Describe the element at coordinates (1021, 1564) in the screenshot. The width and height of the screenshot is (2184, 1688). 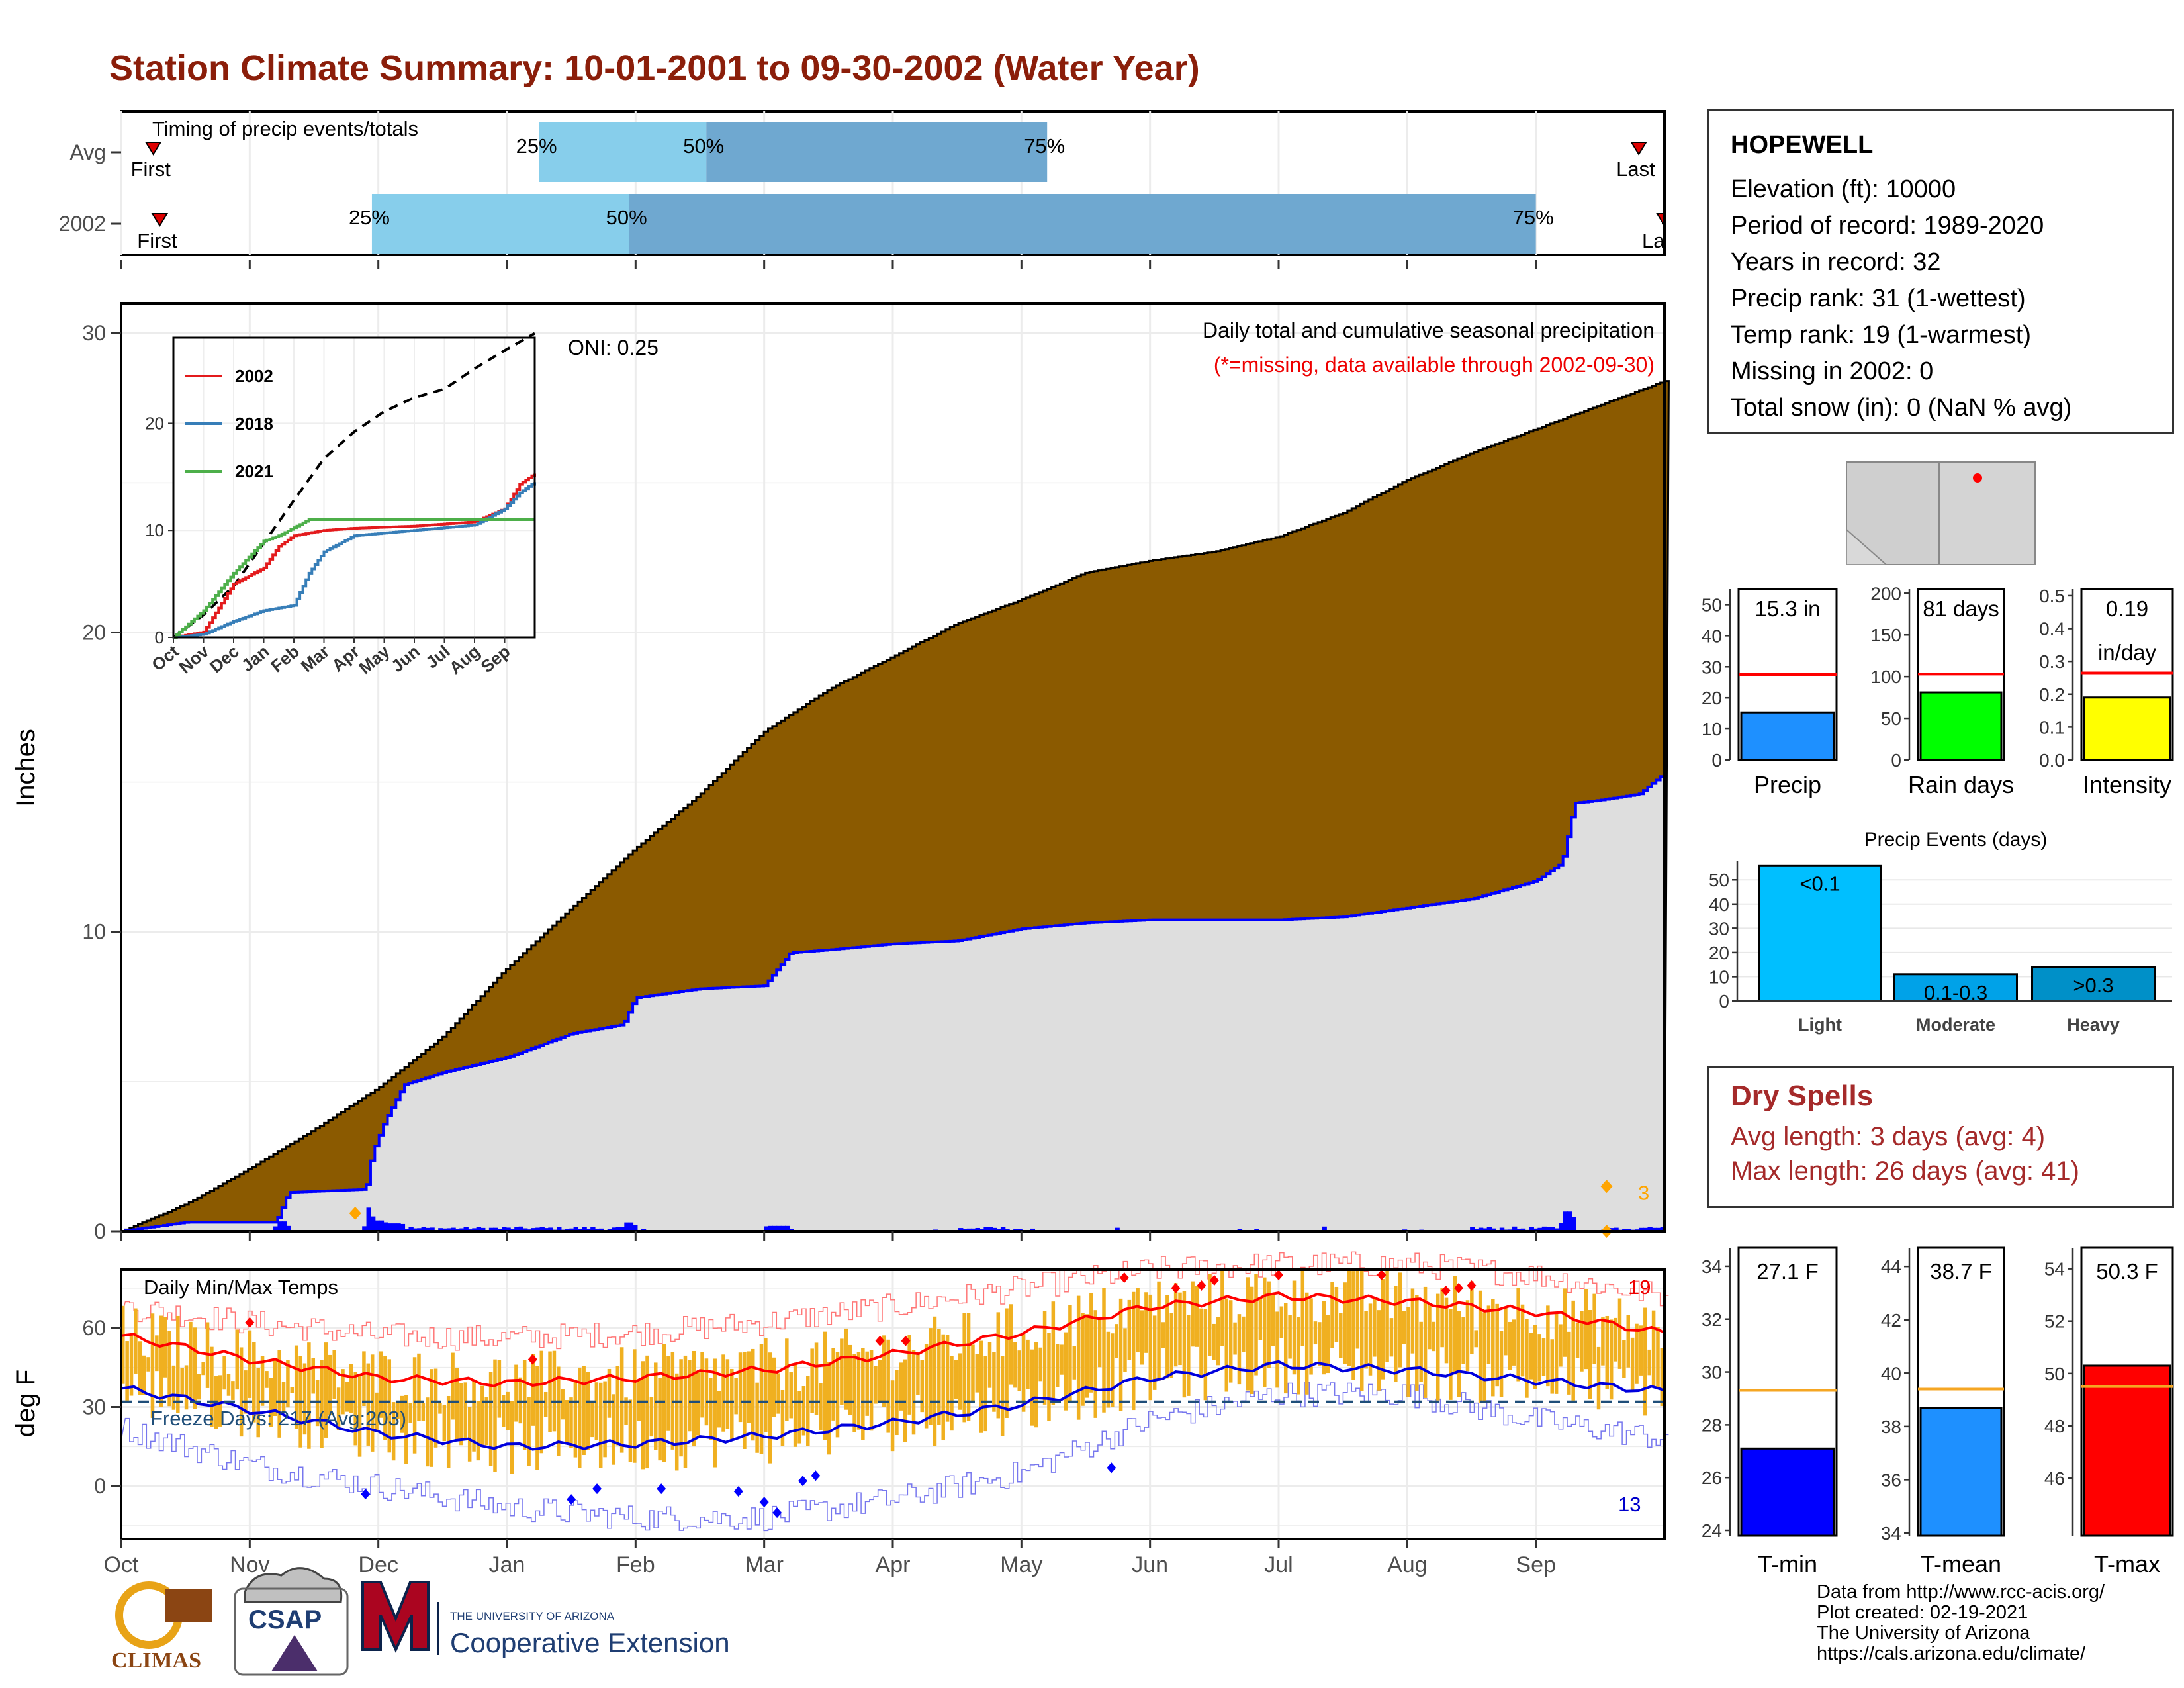
I see `month-label: May` at that location.